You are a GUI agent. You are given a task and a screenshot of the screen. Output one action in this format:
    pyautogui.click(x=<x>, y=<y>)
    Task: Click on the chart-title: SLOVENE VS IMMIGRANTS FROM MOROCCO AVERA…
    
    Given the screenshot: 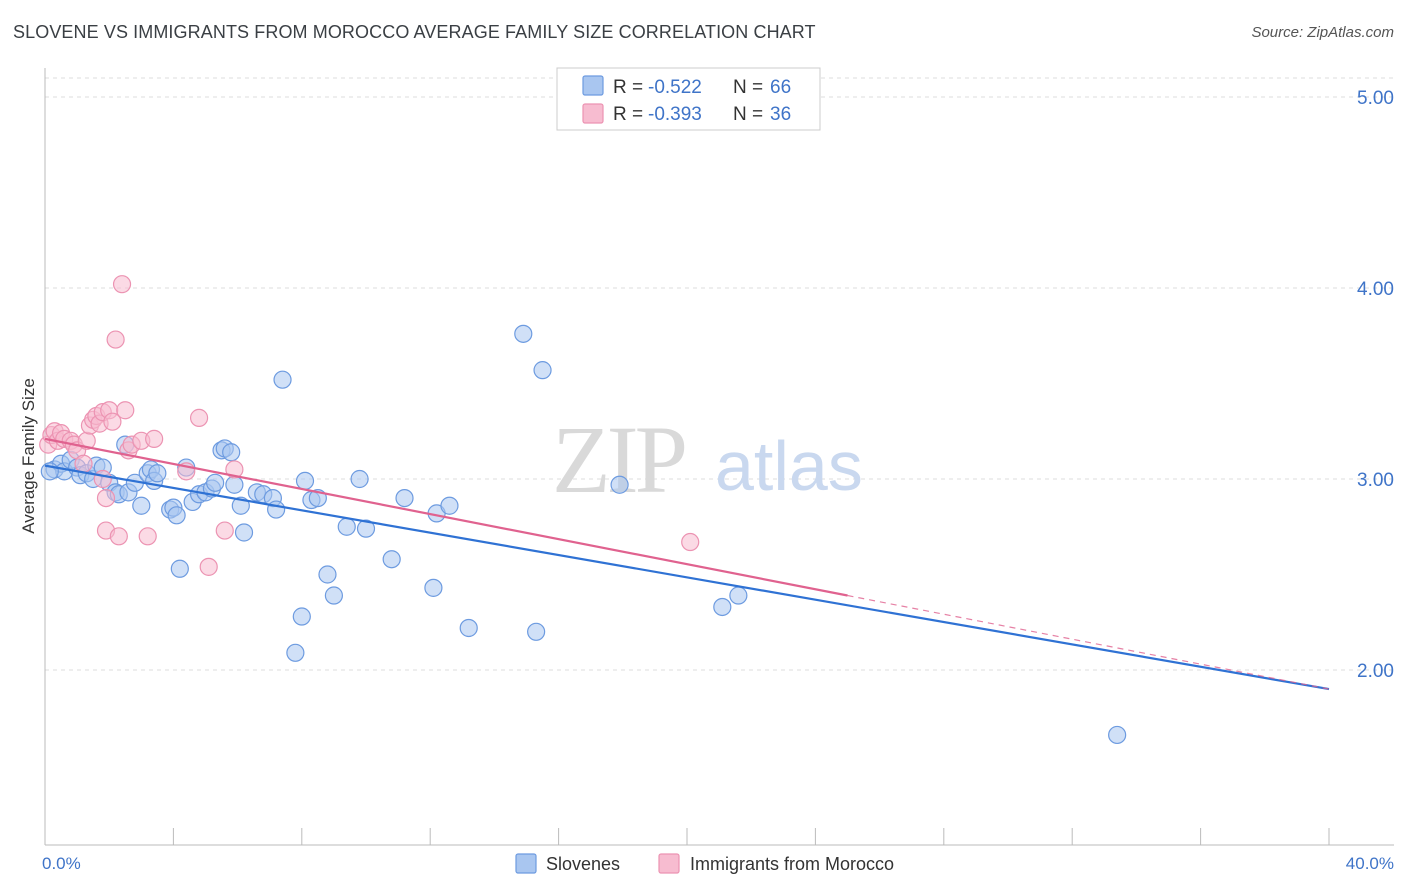 What is the action you would take?
    pyautogui.click(x=414, y=32)
    